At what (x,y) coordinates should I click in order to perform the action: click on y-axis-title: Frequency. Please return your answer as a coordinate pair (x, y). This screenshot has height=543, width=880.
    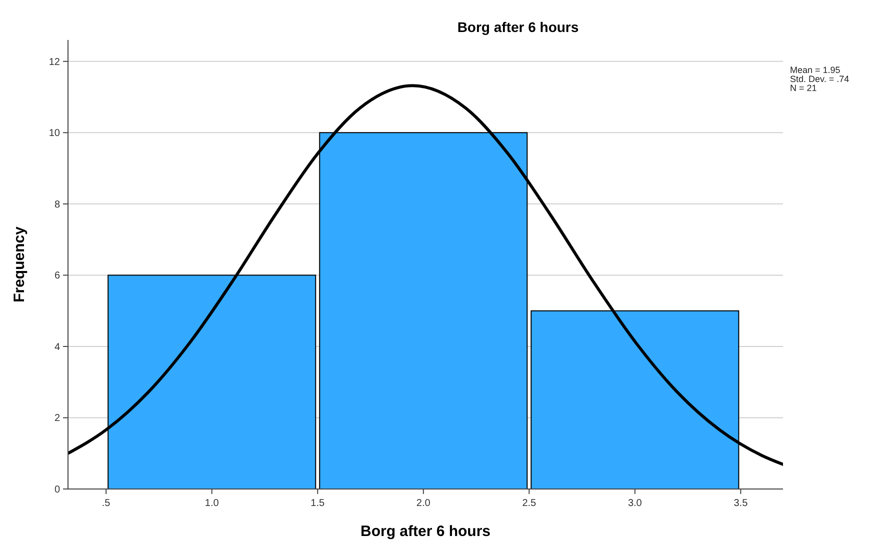
    Looking at the image, I should click on (19, 264).